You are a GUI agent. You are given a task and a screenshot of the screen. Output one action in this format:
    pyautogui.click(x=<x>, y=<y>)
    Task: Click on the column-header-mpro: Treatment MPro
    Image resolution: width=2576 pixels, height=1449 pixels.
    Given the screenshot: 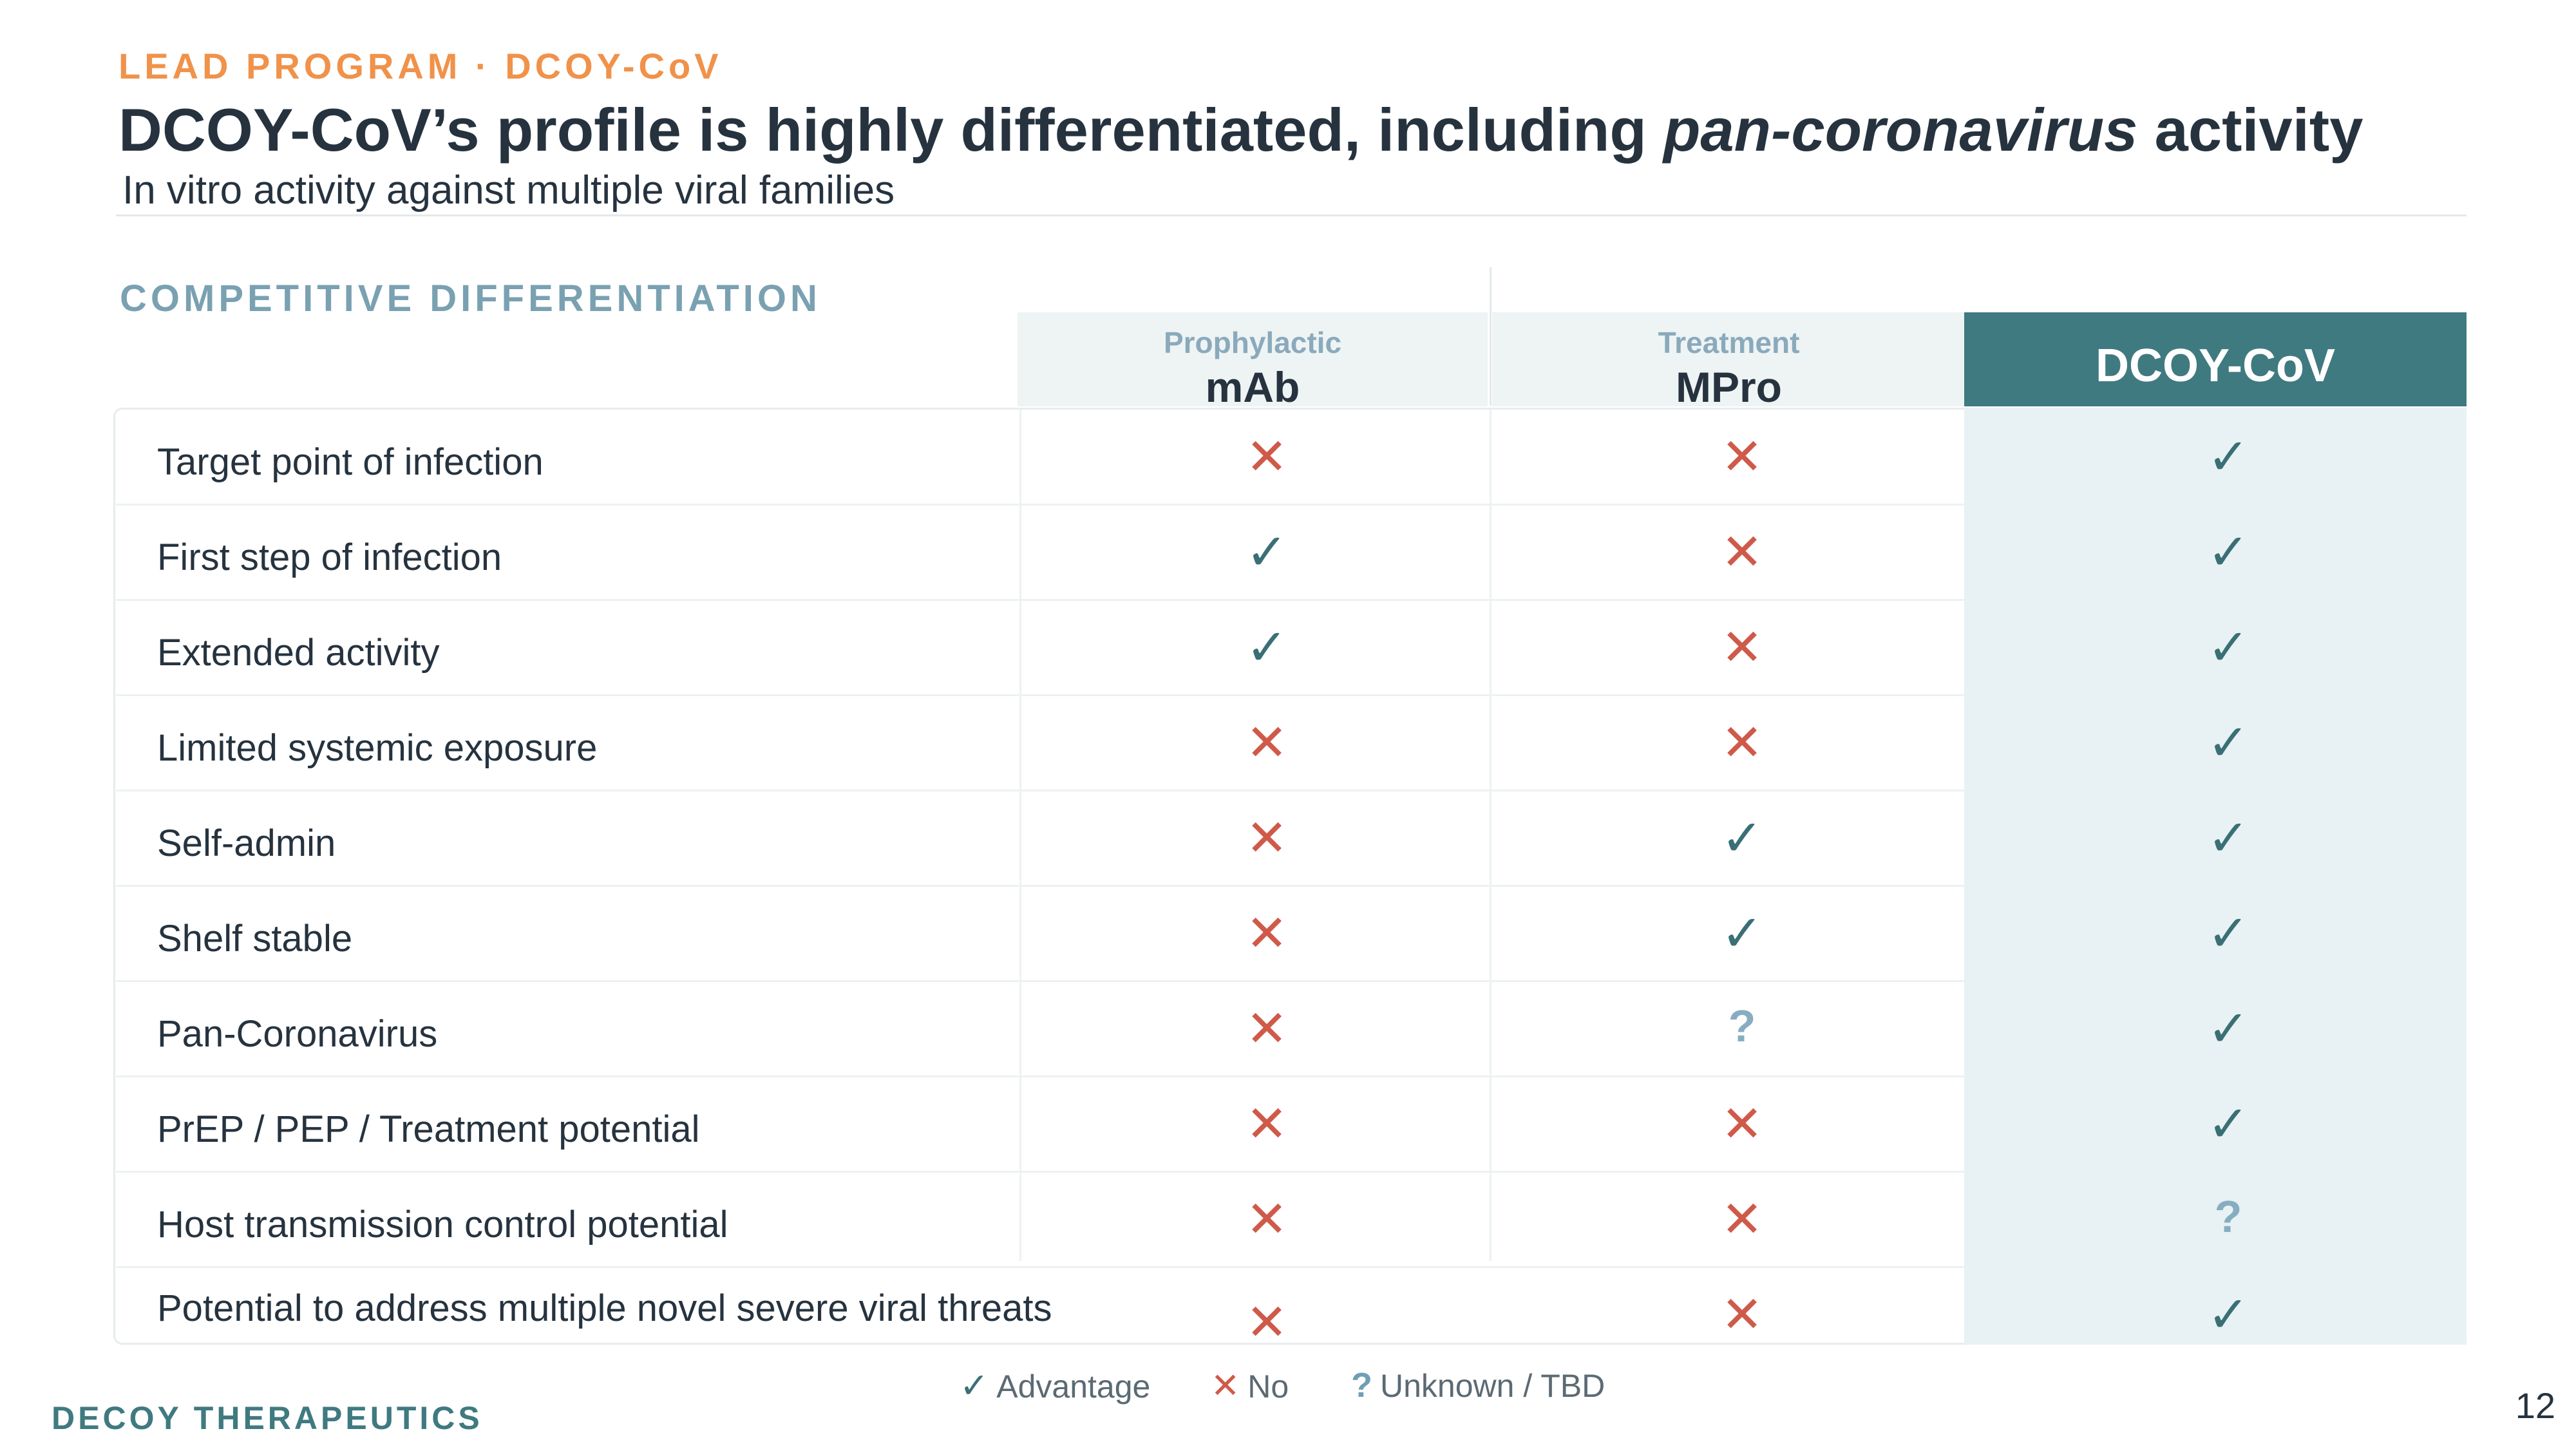 What is the action you would take?
    pyautogui.click(x=1729, y=362)
    